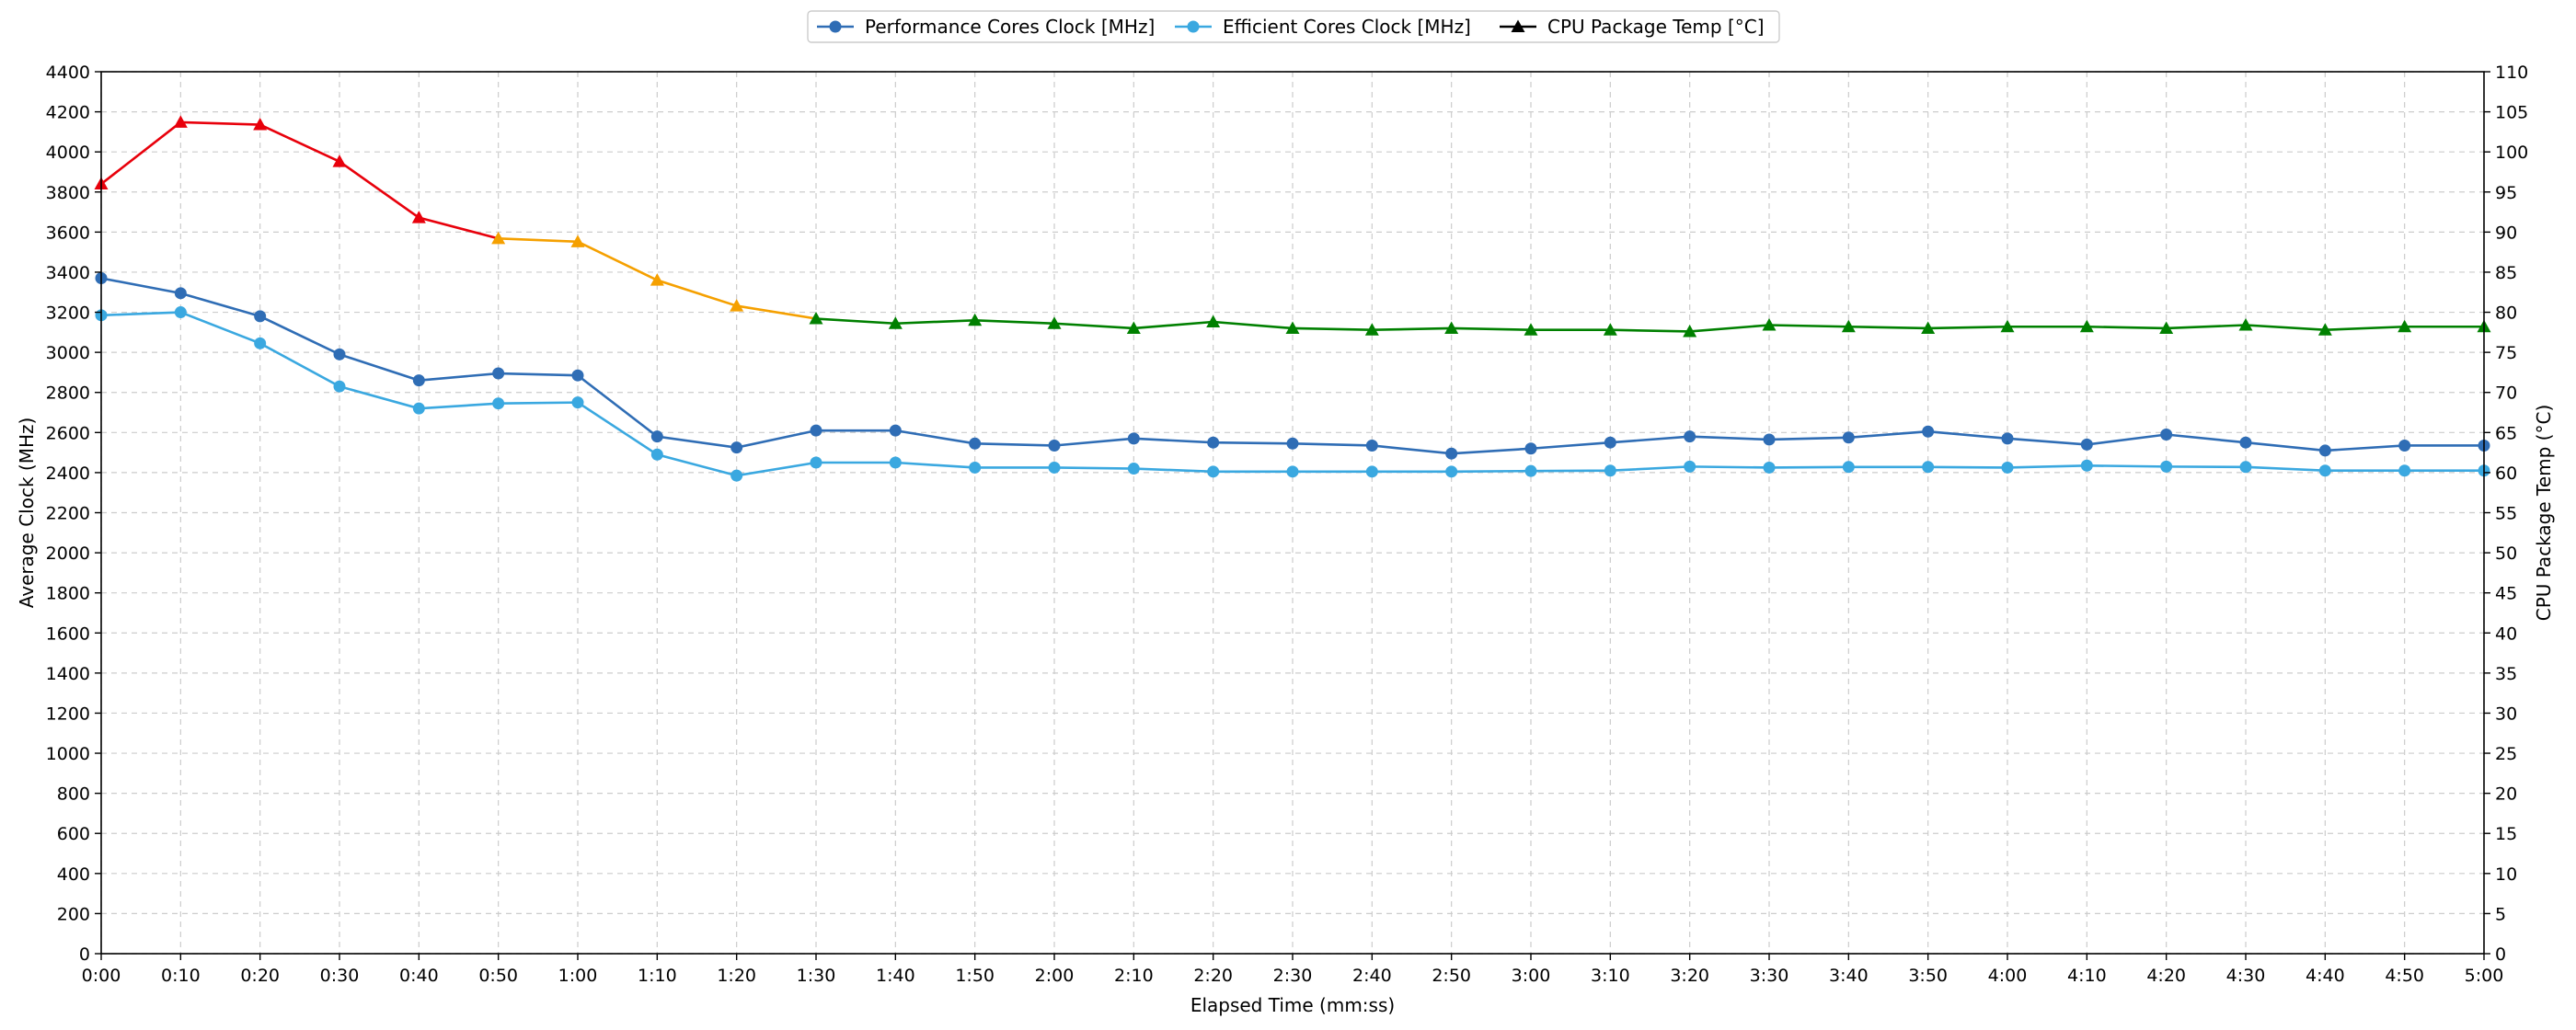 The image size is (2576, 1030). I want to click on y2-tick-label: 75, so click(2506, 353).